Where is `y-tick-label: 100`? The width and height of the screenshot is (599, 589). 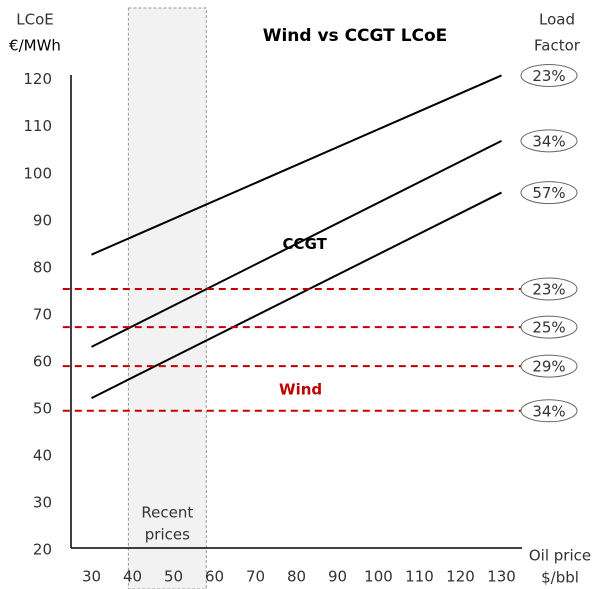
y-tick-label: 100 is located at coordinates (37, 173).